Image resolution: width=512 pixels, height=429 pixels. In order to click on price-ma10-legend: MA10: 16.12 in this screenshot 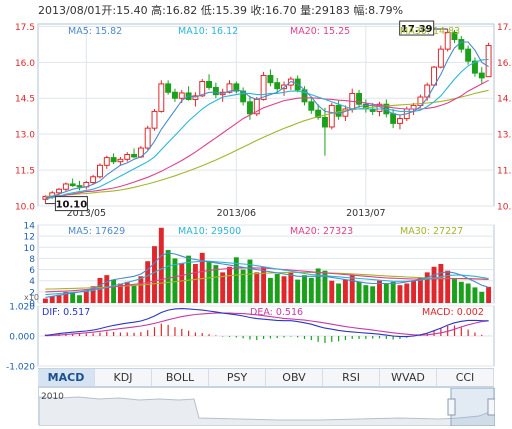, I will do `click(208, 31)`.